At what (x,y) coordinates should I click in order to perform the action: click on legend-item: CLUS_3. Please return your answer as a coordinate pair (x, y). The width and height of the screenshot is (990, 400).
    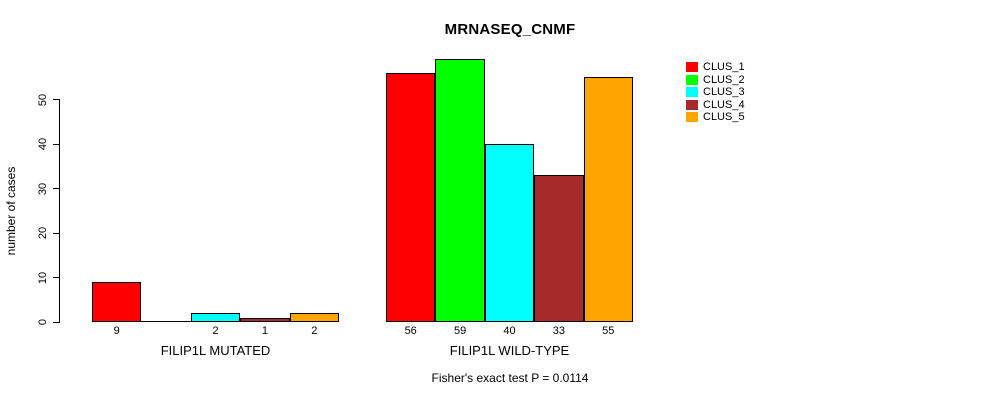
    Looking at the image, I should click on (715, 92).